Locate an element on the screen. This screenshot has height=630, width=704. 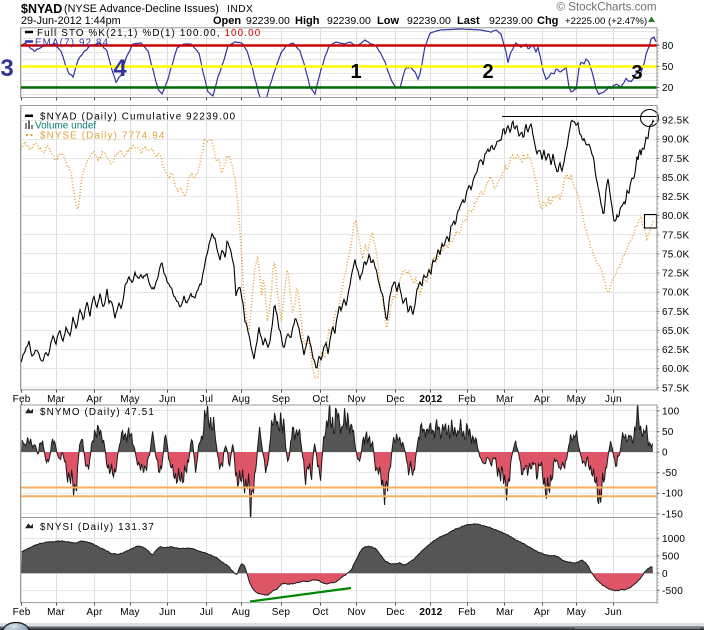
svg-text: 92.5K is located at coordinates (675, 121).